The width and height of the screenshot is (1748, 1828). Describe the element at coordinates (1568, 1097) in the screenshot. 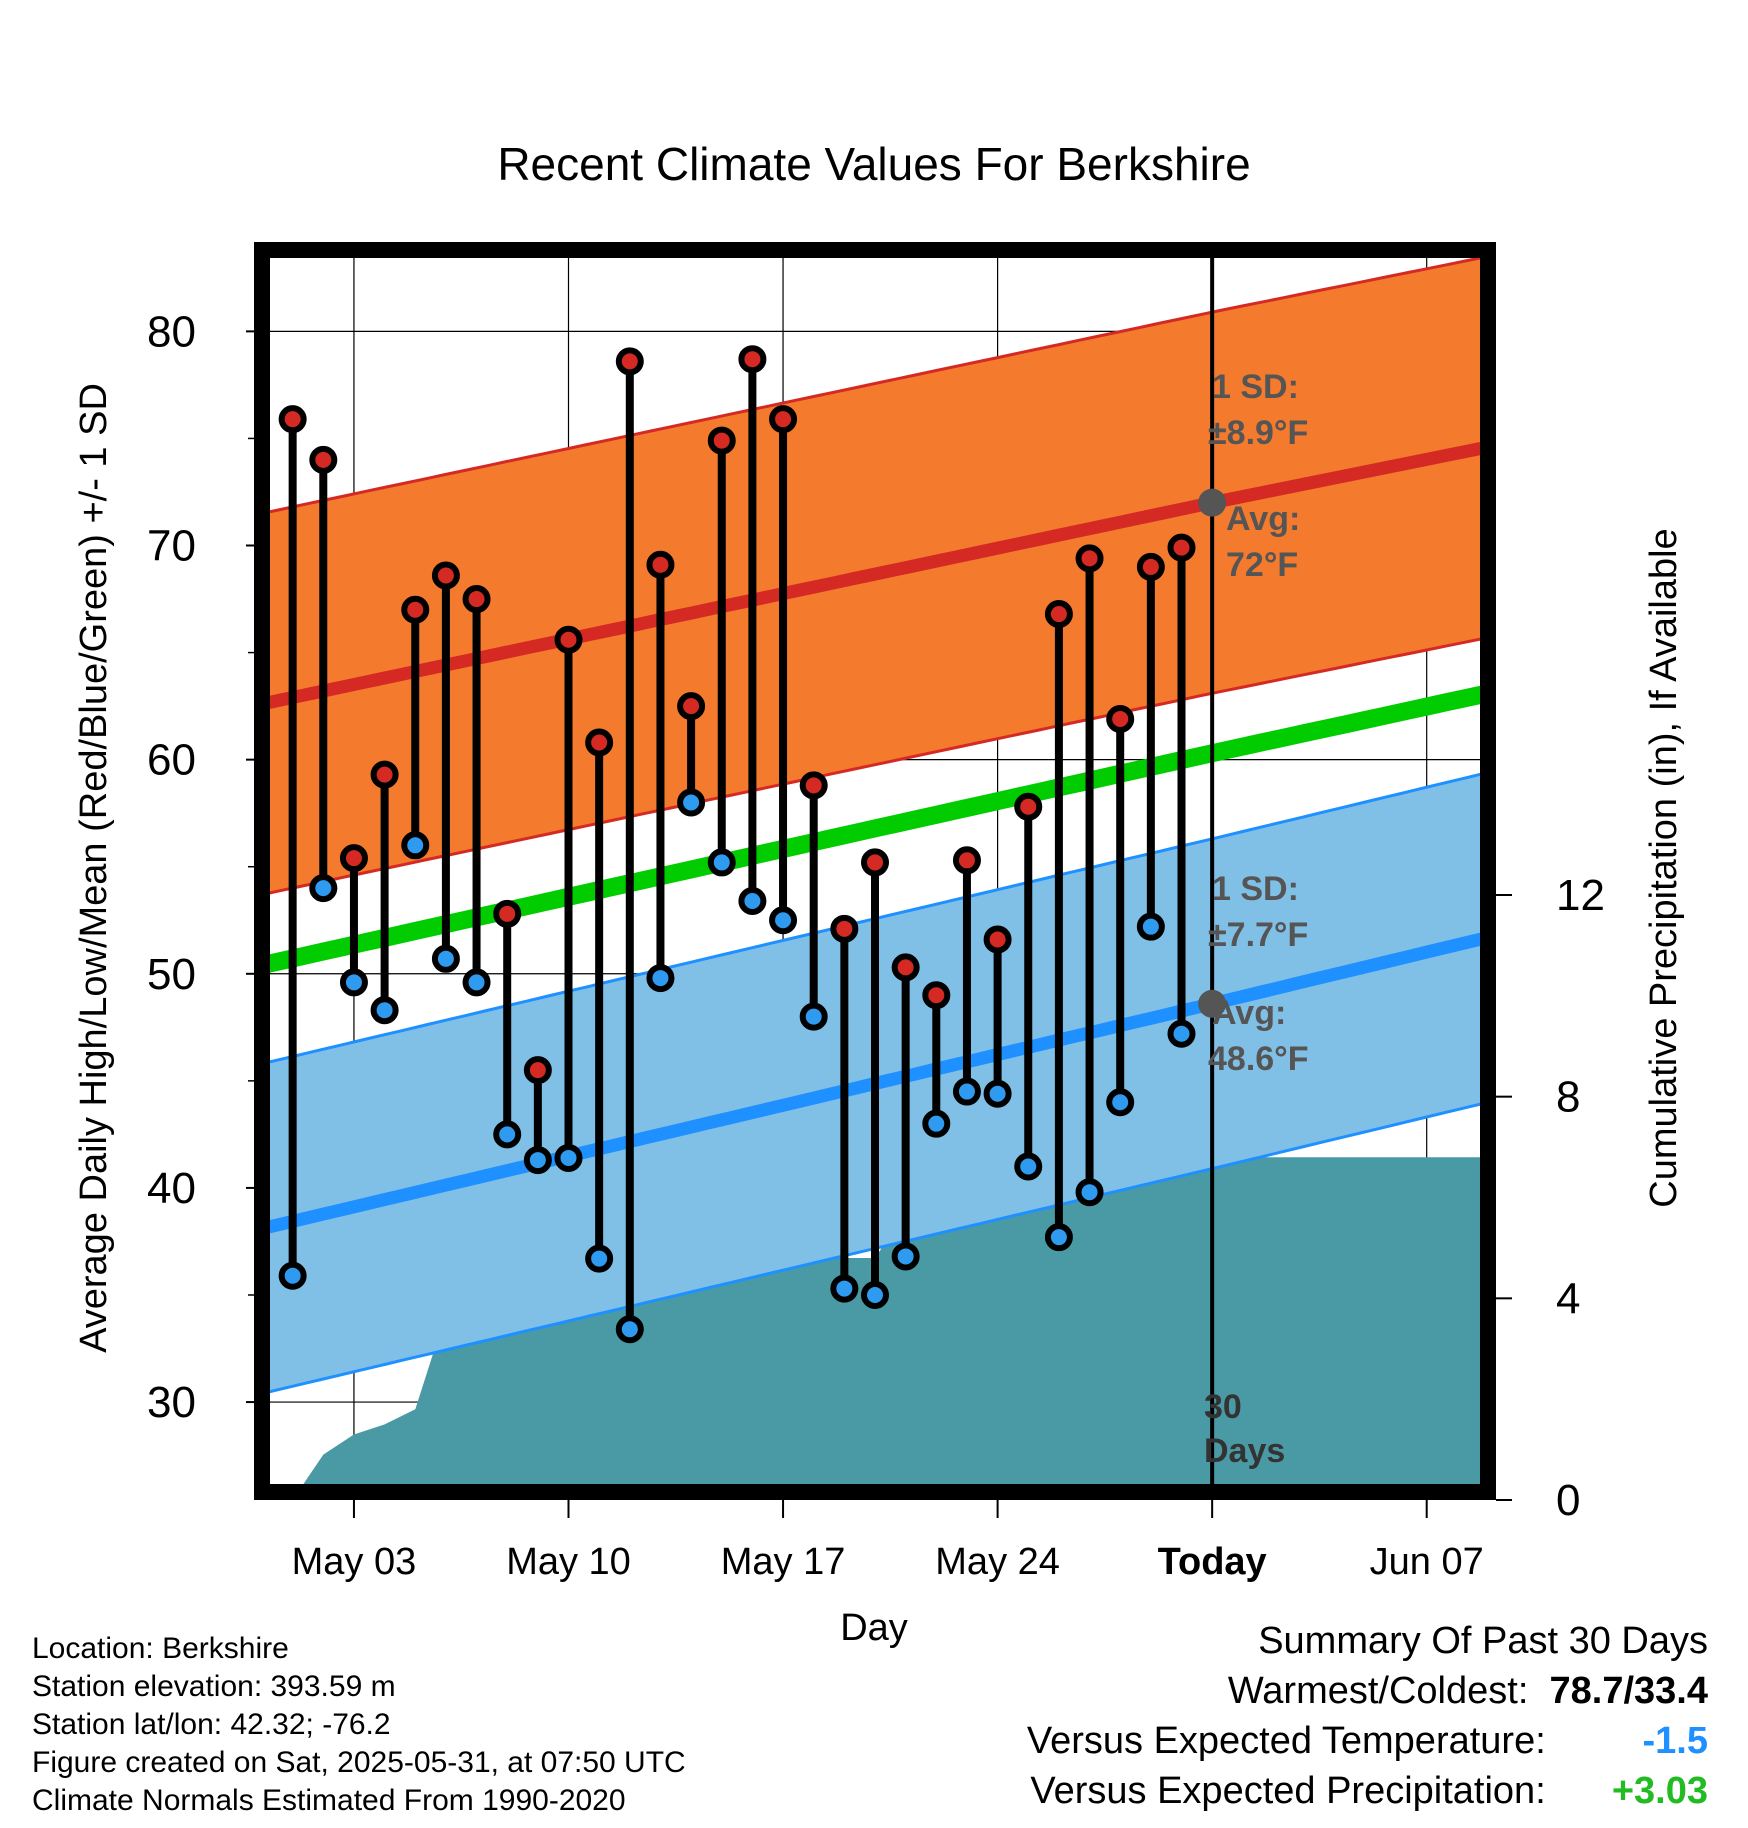

I see `y2-tick-label: 8` at that location.